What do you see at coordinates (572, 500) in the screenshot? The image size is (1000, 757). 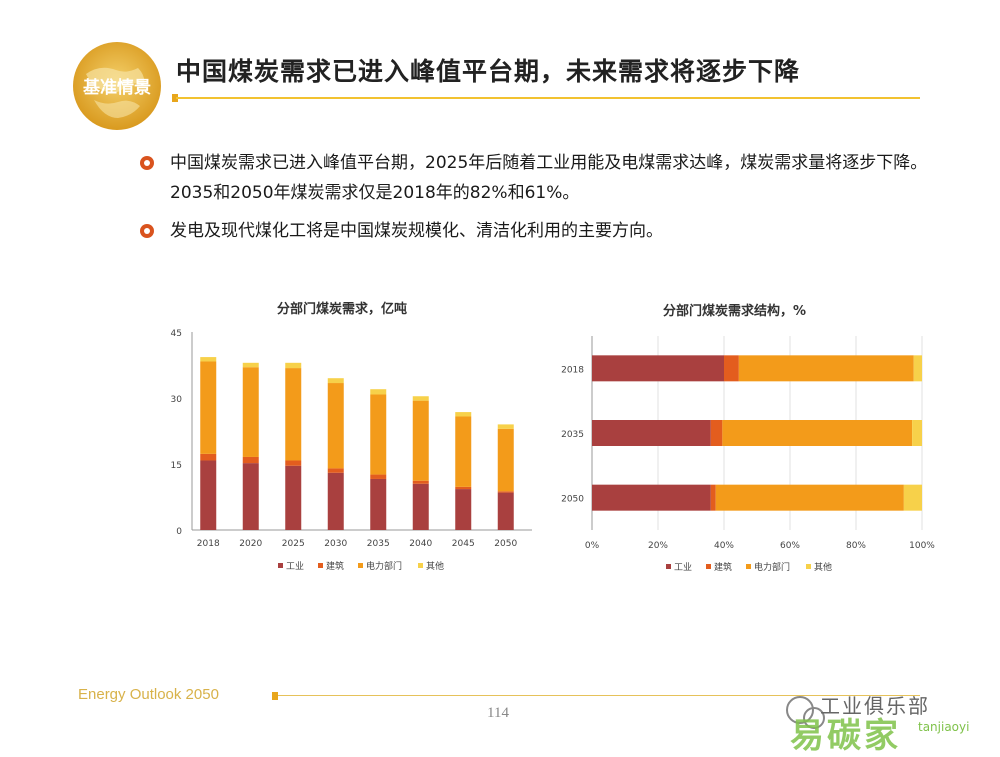 I see `y-tick-label: 2050` at bounding box center [572, 500].